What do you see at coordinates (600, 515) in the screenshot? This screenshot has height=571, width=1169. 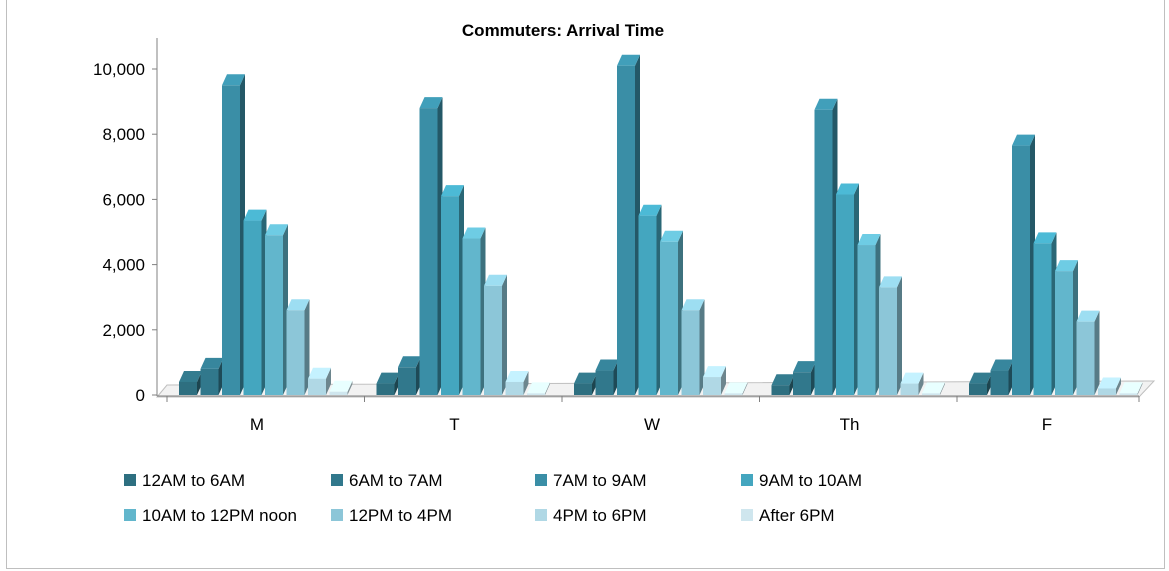 I see `legend-label: 4PM to 6PM` at bounding box center [600, 515].